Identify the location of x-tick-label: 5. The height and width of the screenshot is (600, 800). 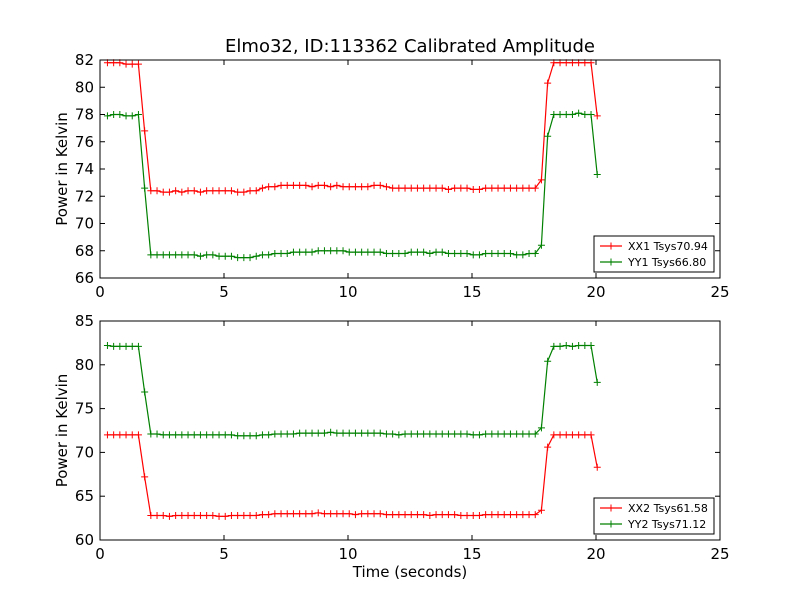
(224, 292).